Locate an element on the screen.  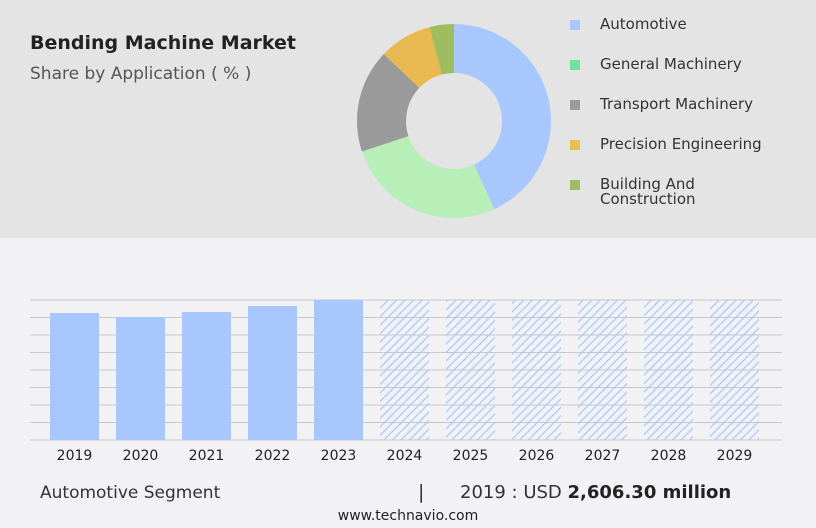
source-link: www.technavio.com is located at coordinates (408, 516).